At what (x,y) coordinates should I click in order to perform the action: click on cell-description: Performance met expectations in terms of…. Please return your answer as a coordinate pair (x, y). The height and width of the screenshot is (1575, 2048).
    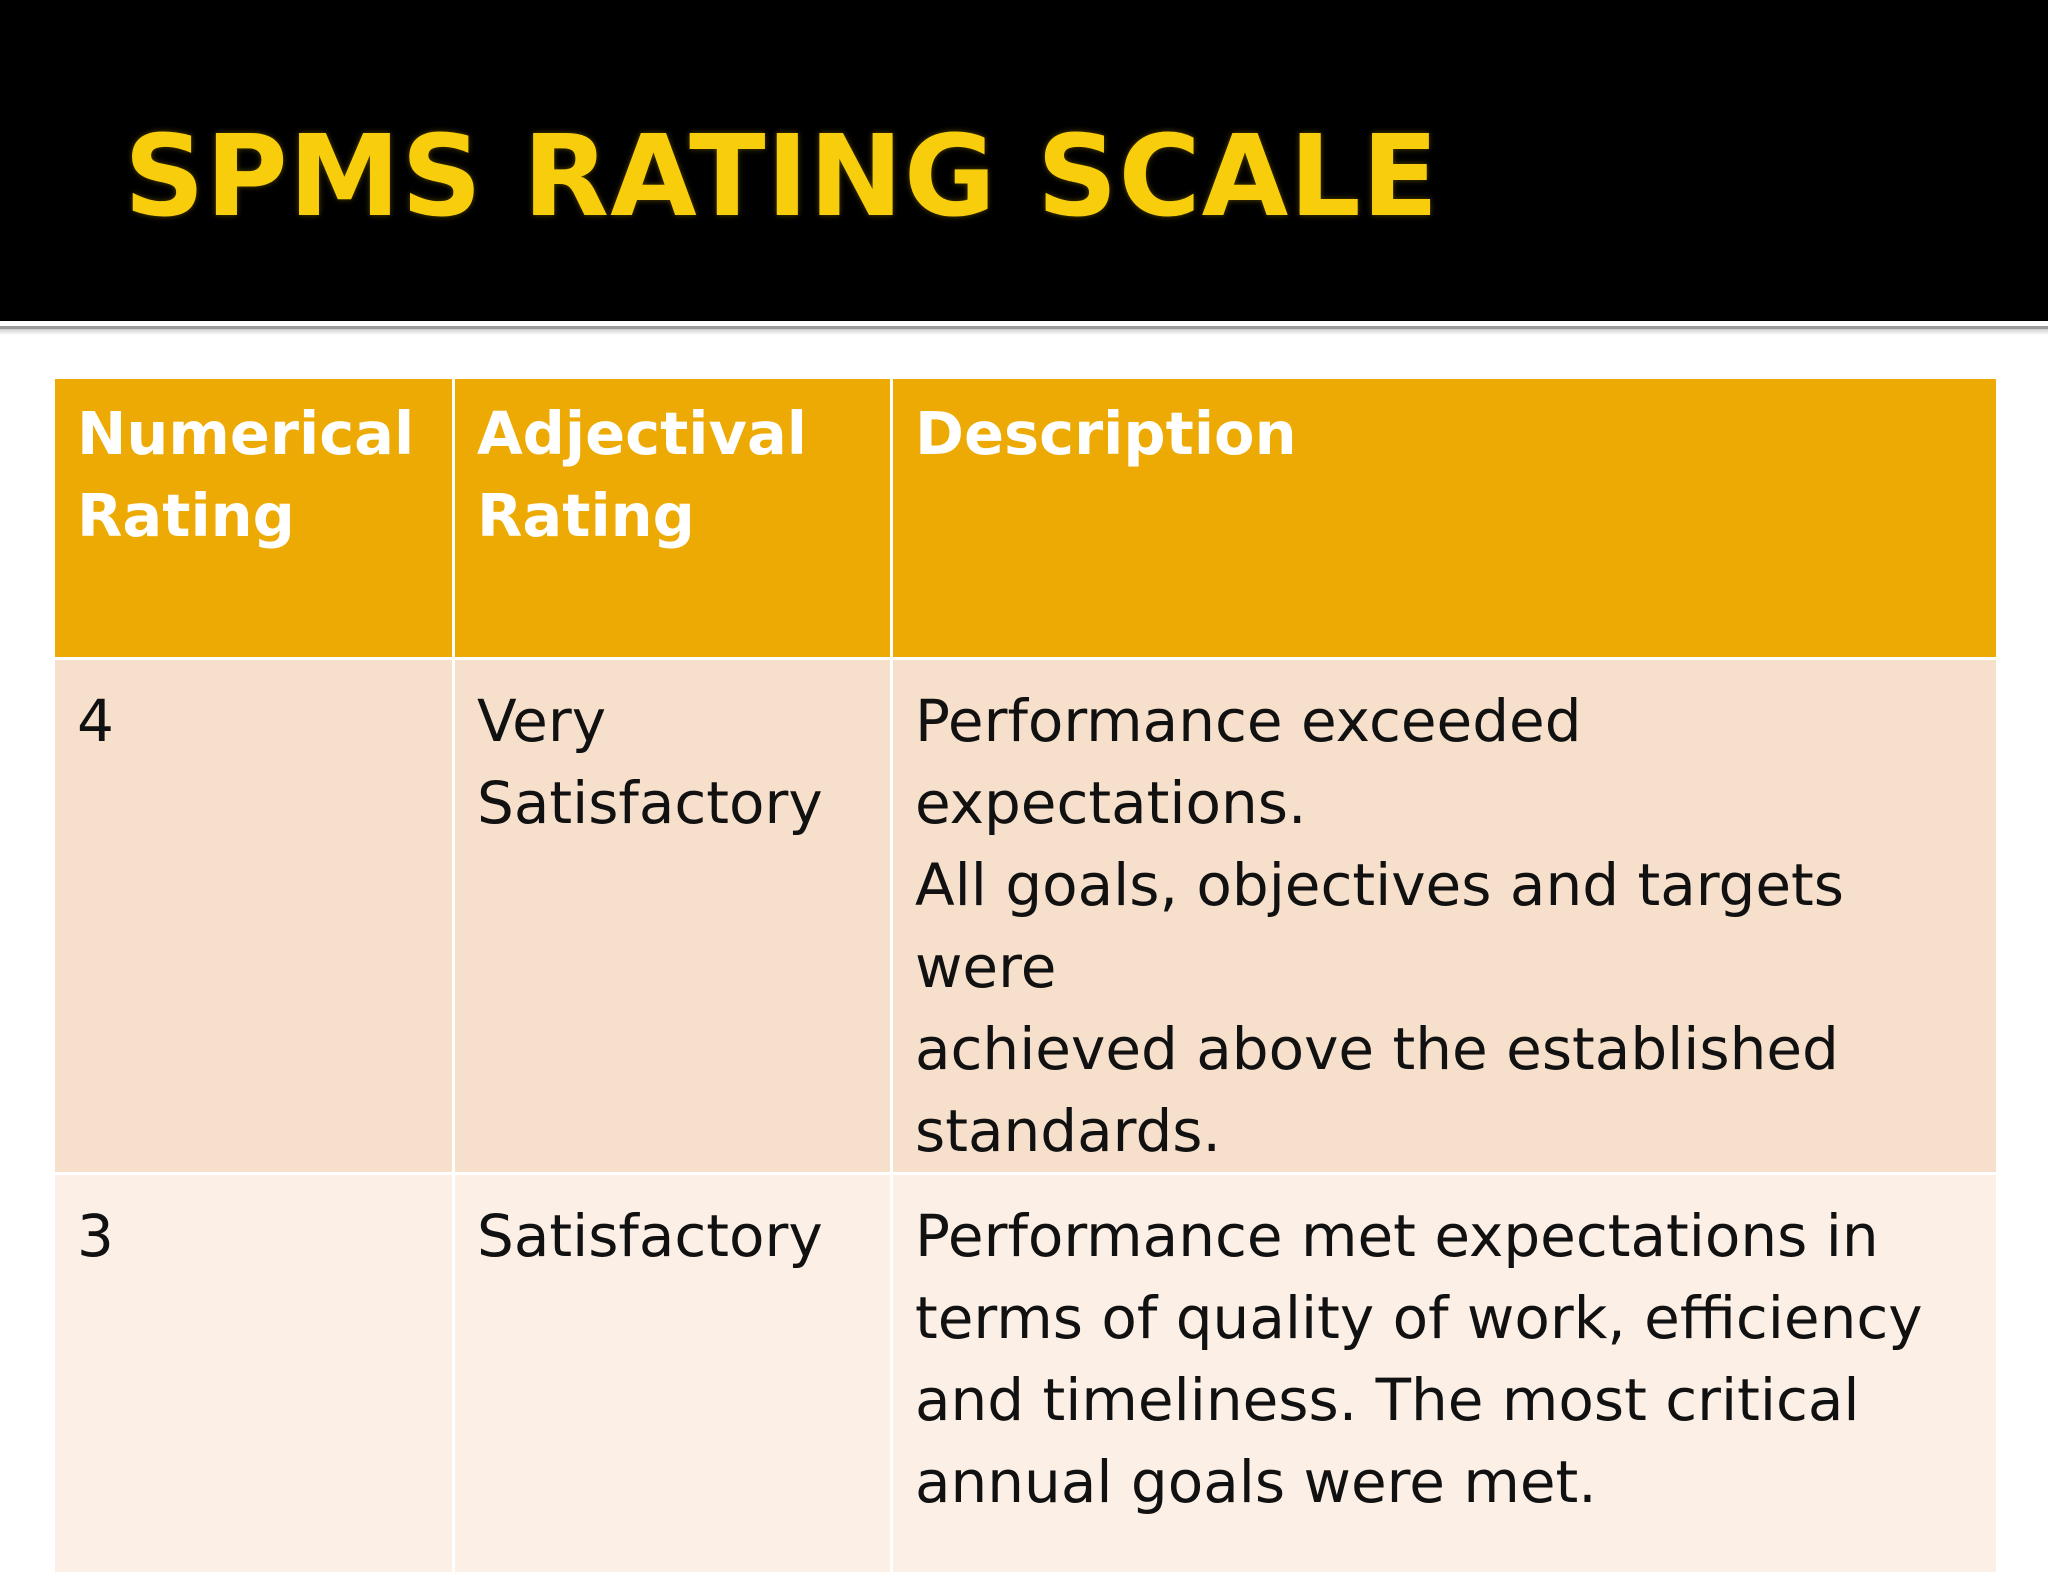
    Looking at the image, I should click on (1444, 1373).